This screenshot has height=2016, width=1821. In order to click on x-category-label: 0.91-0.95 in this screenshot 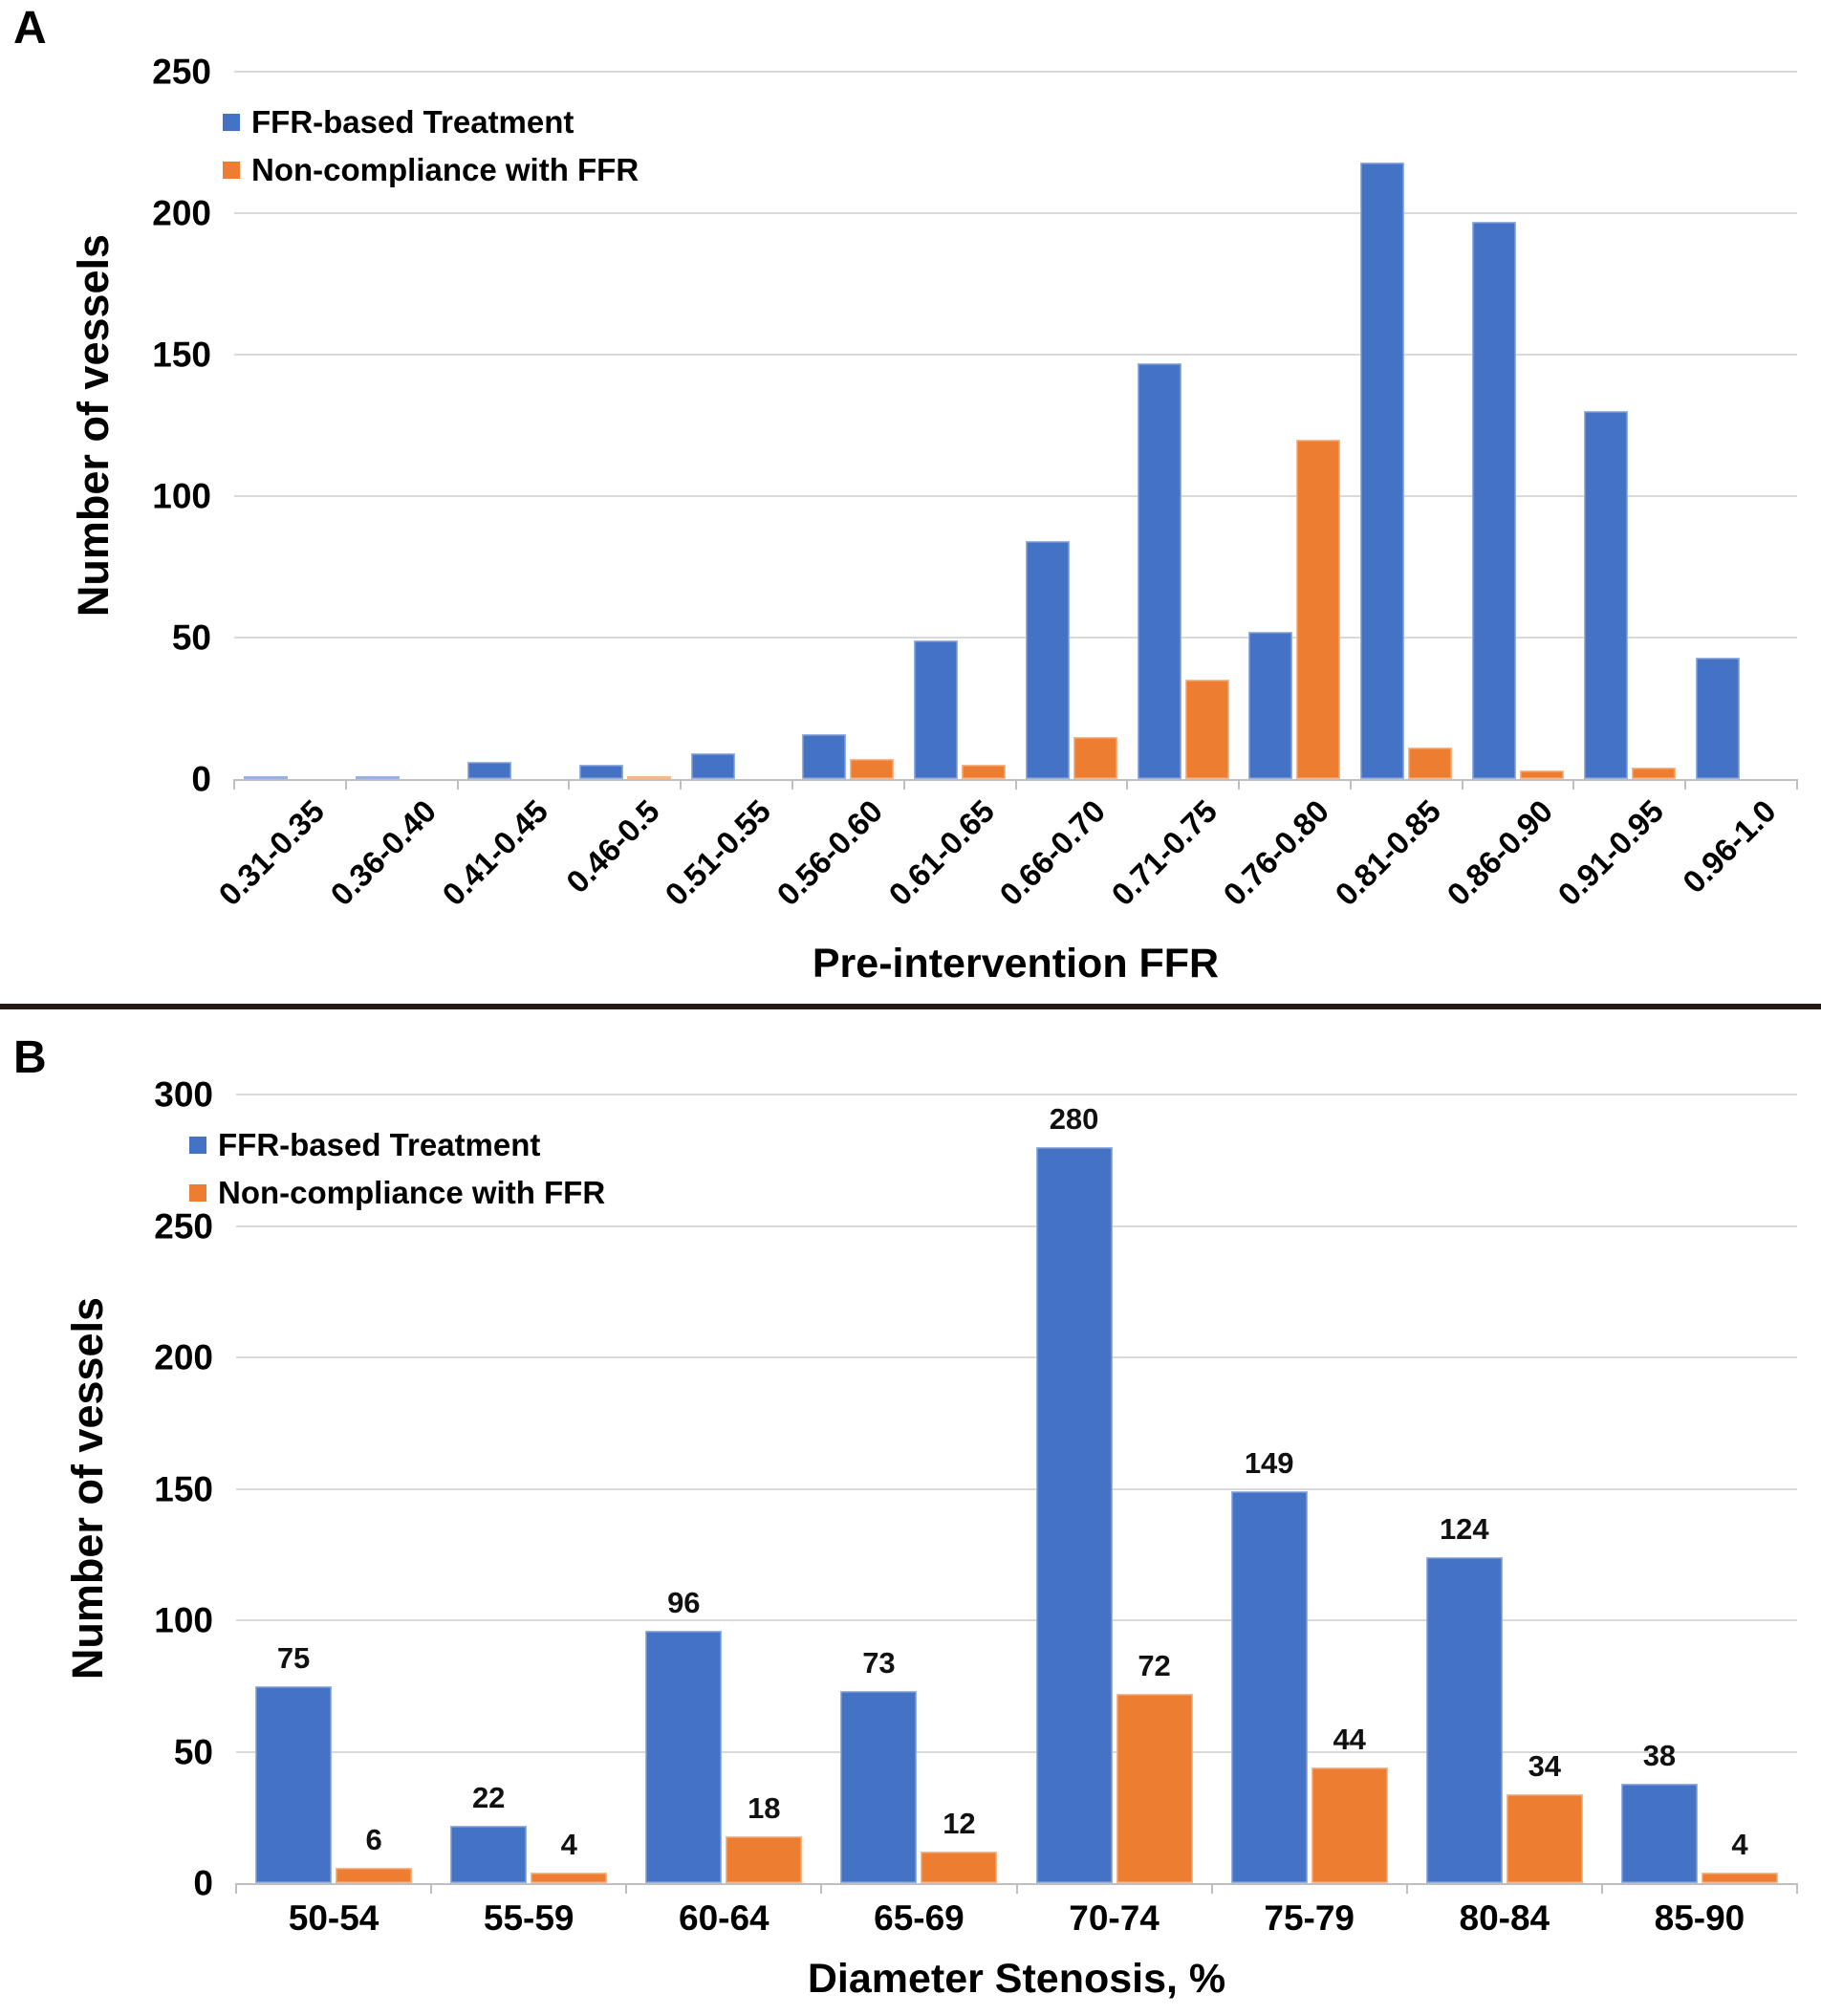, I will do `click(1610, 852)`.